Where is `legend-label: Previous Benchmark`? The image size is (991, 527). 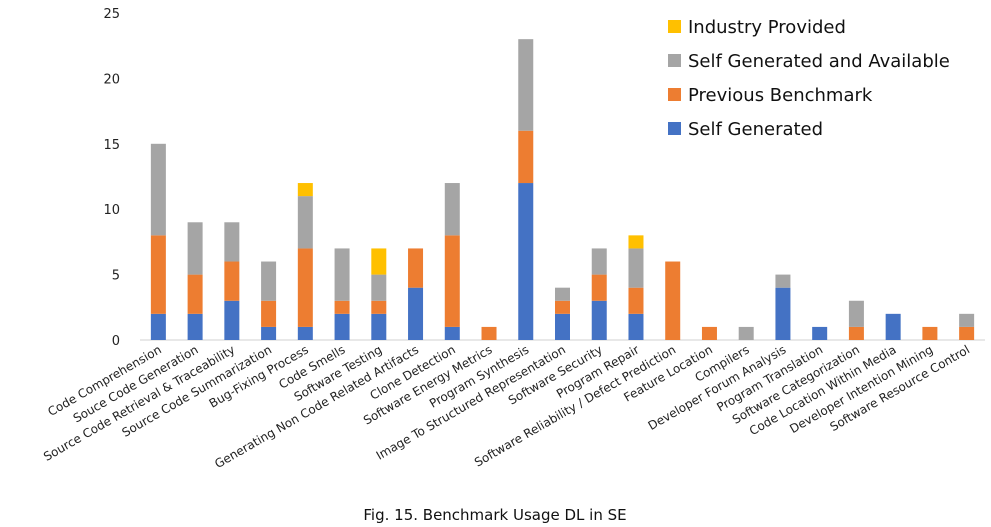 legend-label: Previous Benchmark is located at coordinates (780, 95).